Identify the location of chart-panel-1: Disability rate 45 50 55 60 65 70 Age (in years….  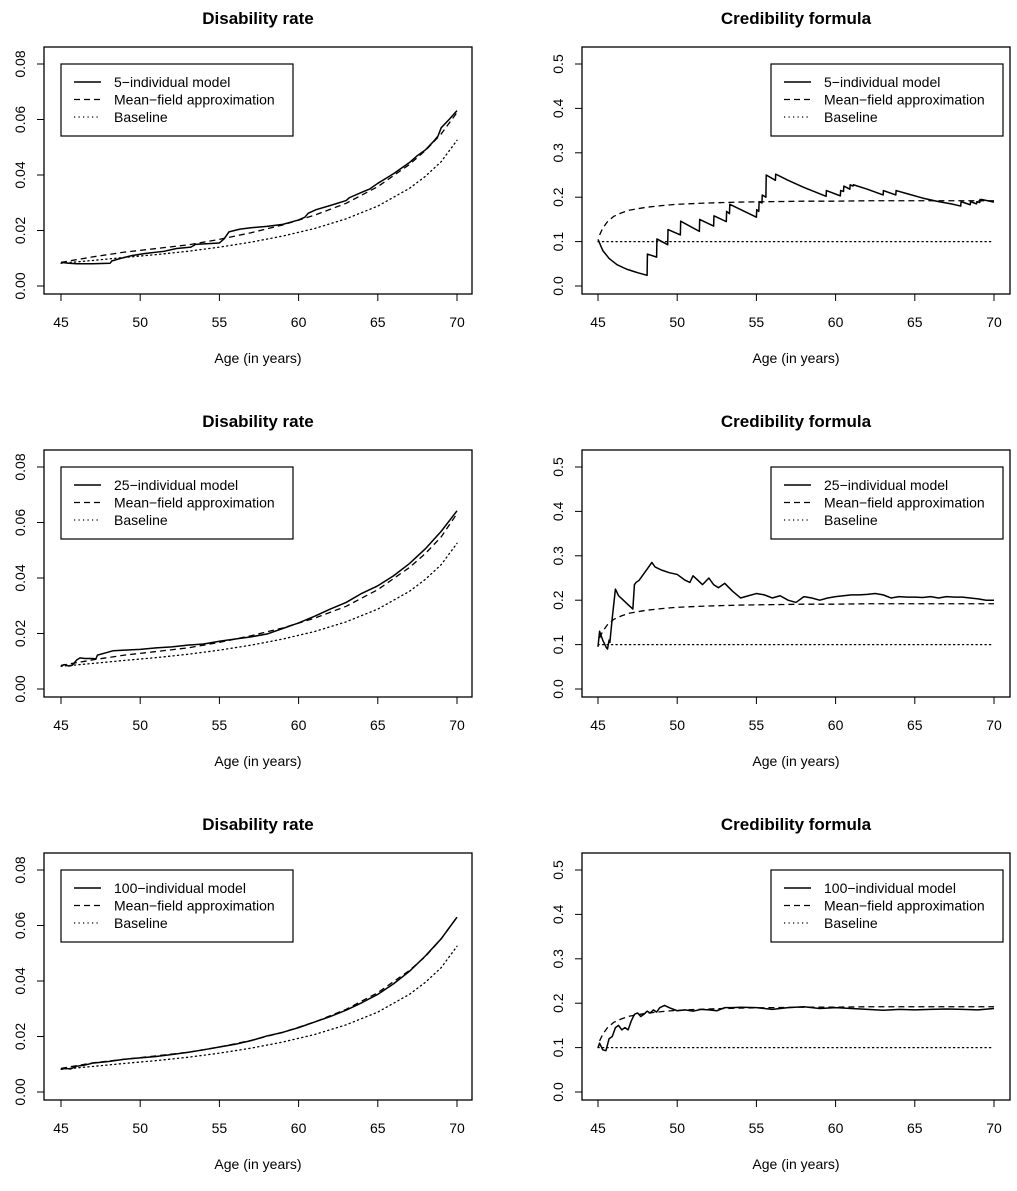
(242, 187).